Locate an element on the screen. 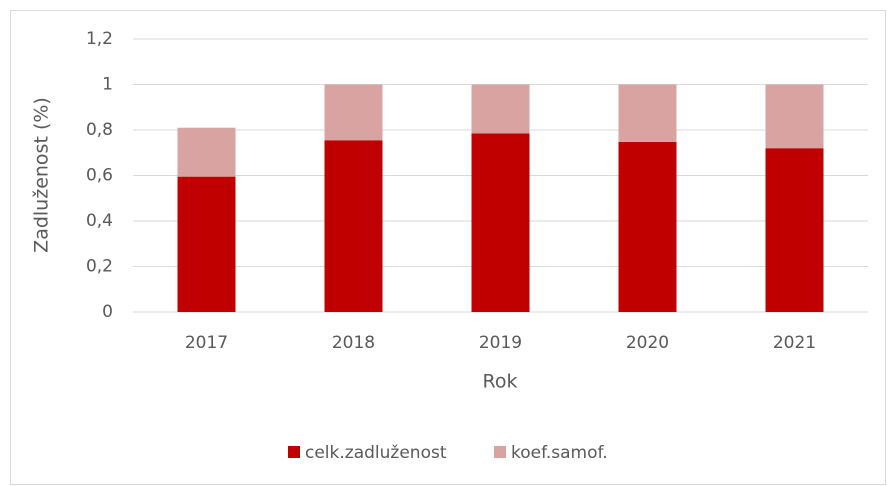  x-axis-title: Rok is located at coordinates (500, 382).